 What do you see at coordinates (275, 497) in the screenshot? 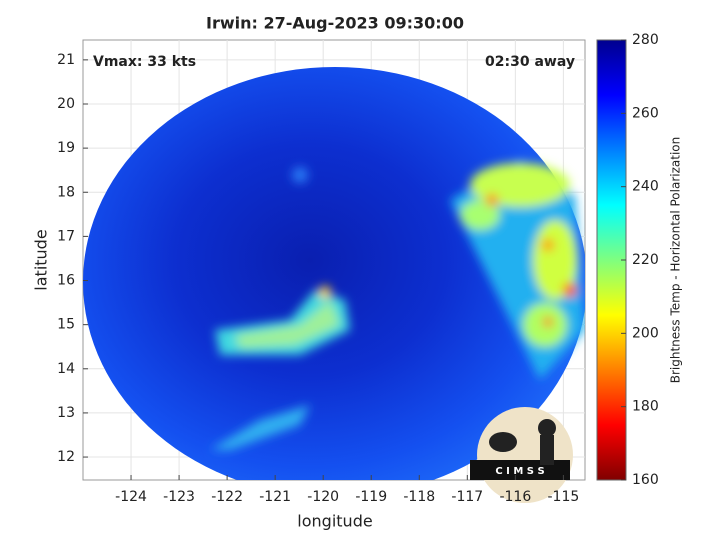
I see `x-tick-label: -121` at bounding box center [275, 497].